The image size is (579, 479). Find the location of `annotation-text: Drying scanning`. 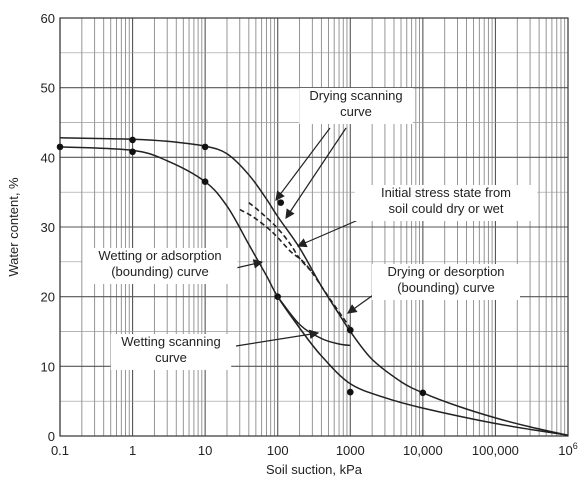

annotation-text: Drying scanning is located at coordinates (355, 95).